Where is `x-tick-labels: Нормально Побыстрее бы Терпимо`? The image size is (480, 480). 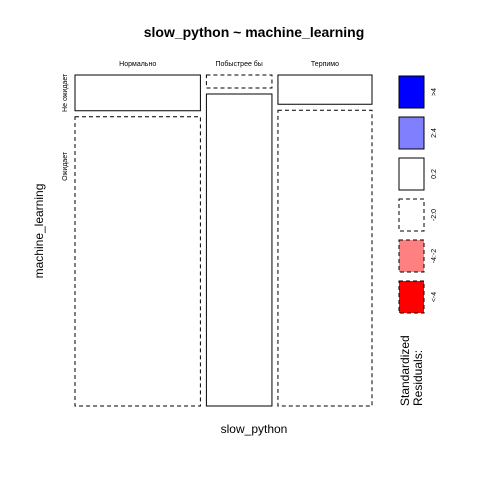 x-tick-labels: Нормально Побыстрее бы Терпимо is located at coordinates (229, 64).